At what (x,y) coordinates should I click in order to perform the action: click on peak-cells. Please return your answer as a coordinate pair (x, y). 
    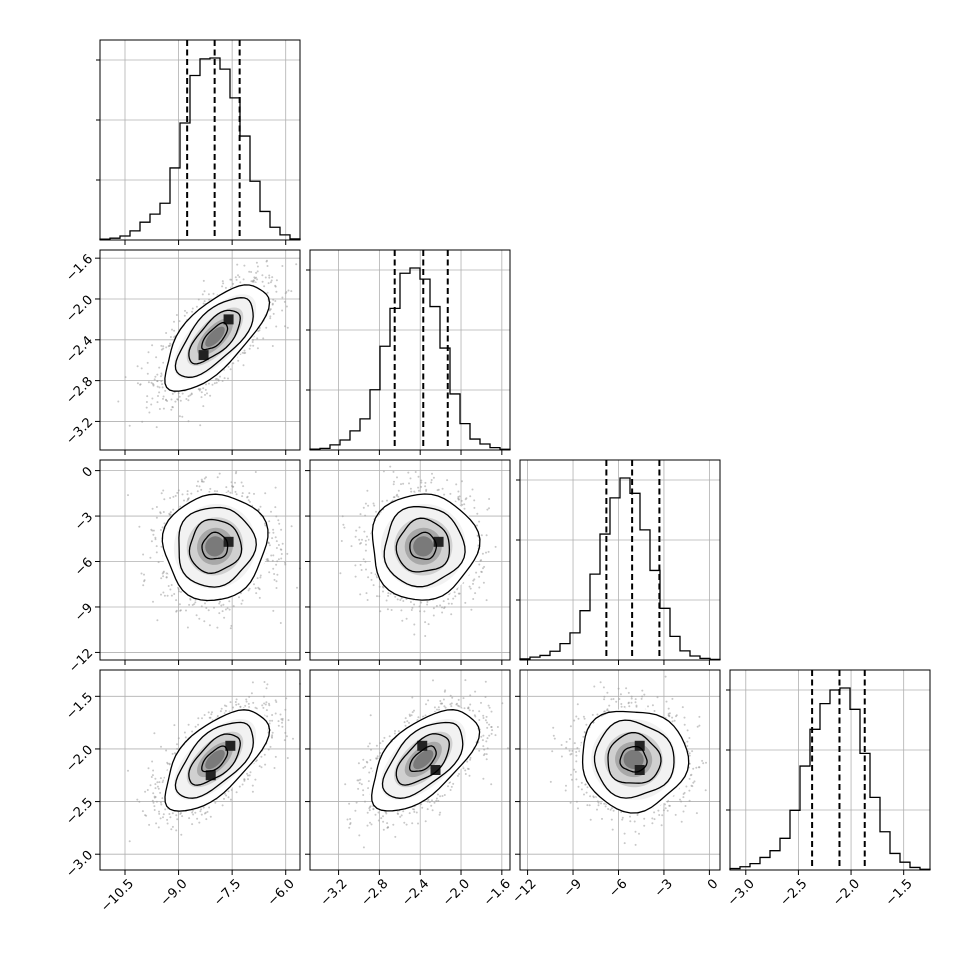
    Looking at the image, I should click on (216, 337).